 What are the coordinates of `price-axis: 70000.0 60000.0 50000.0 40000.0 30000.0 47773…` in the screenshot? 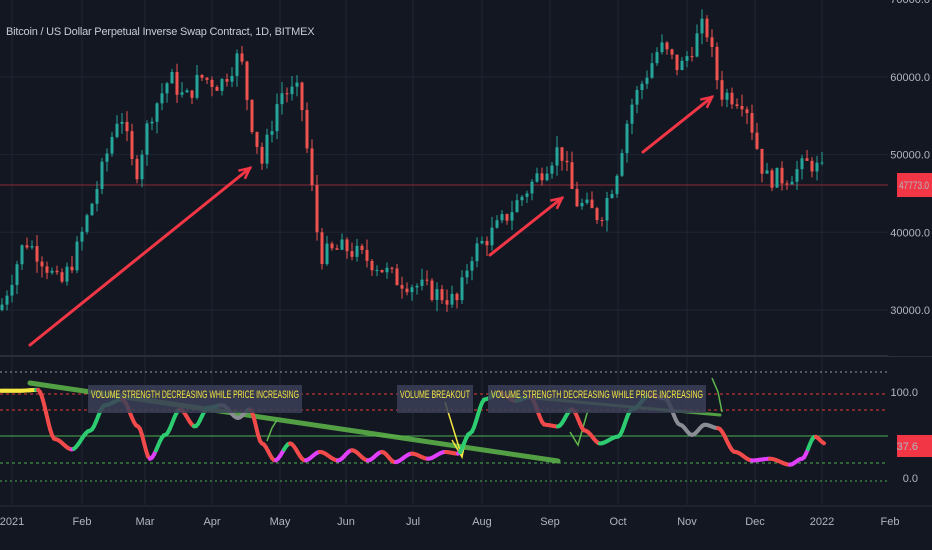 It's located at (910, 178).